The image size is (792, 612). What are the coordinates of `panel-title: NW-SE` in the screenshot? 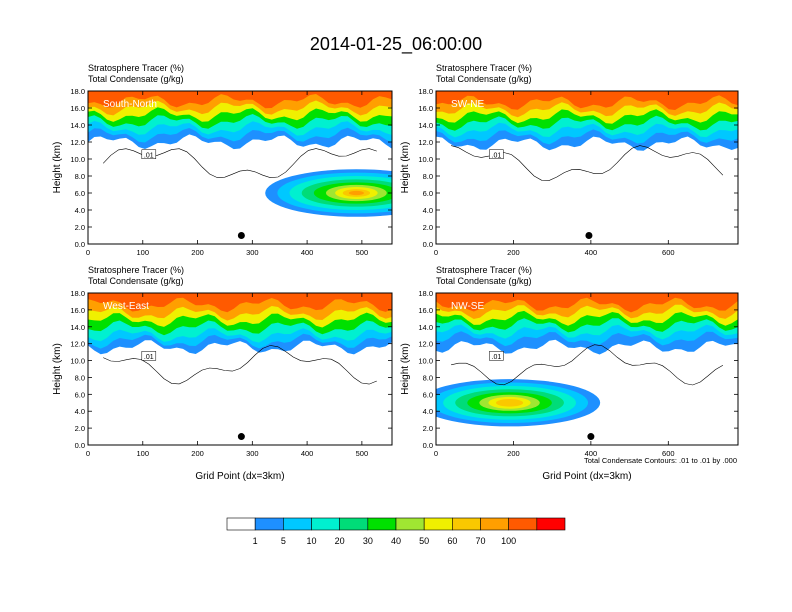 It's located at (467, 306).